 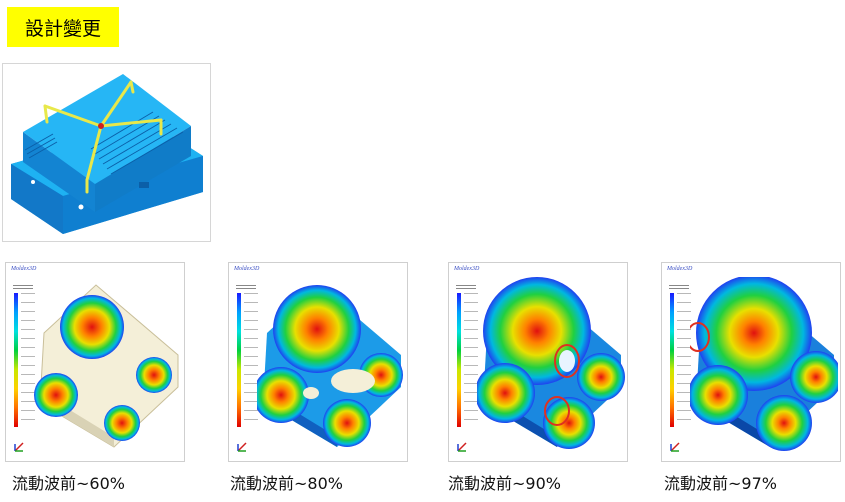 I want to click on simulation-panel-80: Moldex3D, so click(x=318, y=362).